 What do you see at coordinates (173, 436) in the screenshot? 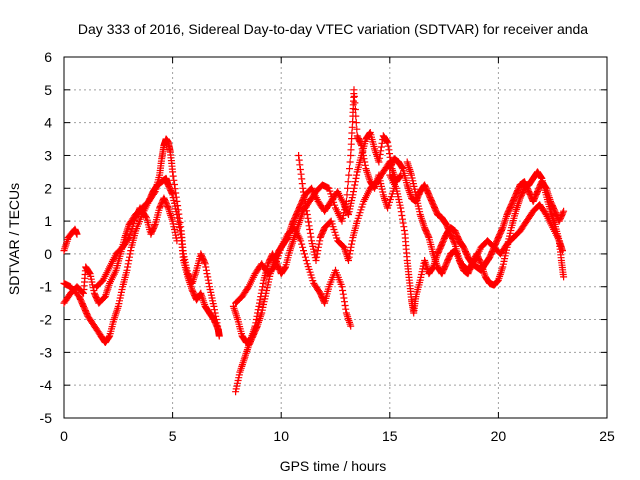
I see `x-tick-label: 5` at bounding box center [173, 436].